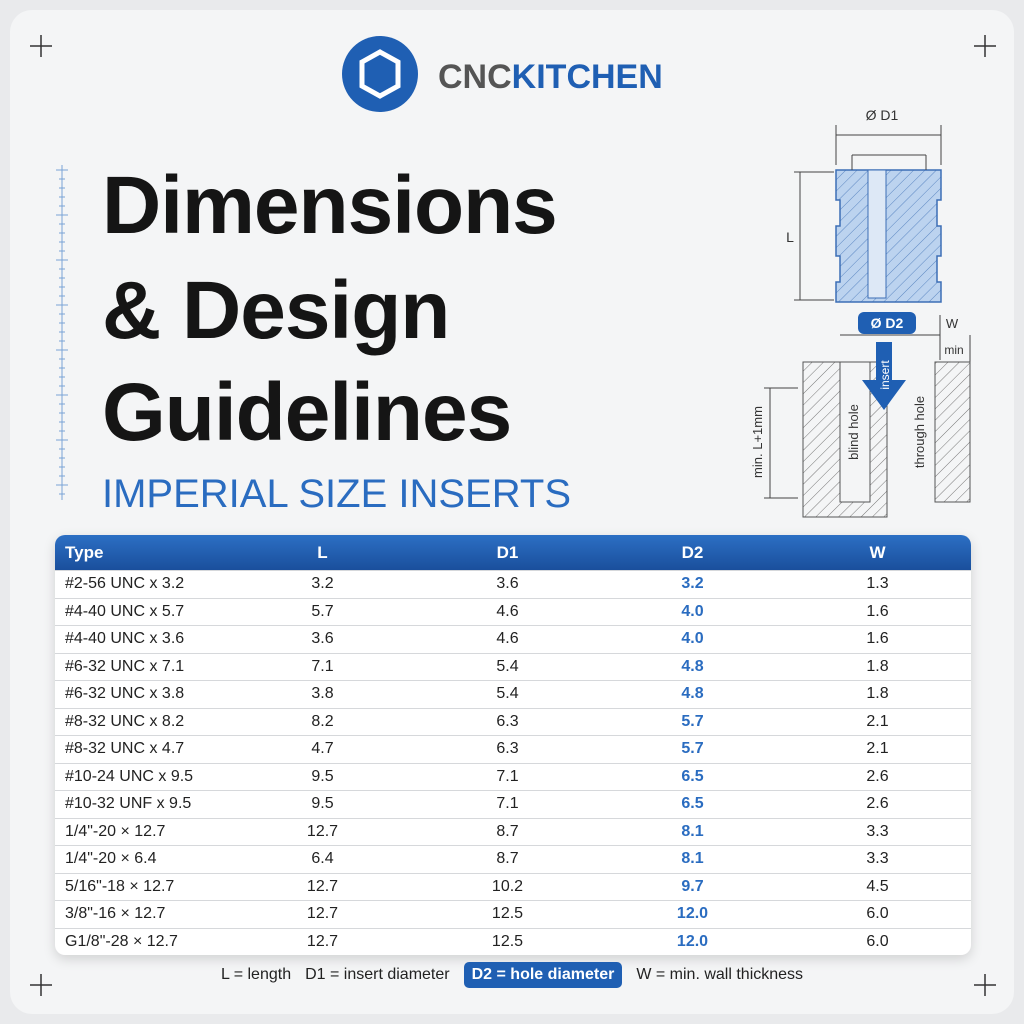 The height and width of the screenshot is (1024, 1024). Describe the element at coordinates (692, 859) in the screenshot. I see `table-cell: 8.1` at that location.